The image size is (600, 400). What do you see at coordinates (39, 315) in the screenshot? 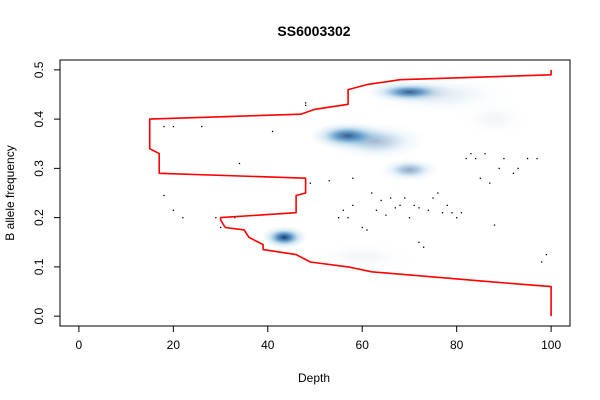
I see `y-tick-label: 0.0` at bounding box center [39, 315].